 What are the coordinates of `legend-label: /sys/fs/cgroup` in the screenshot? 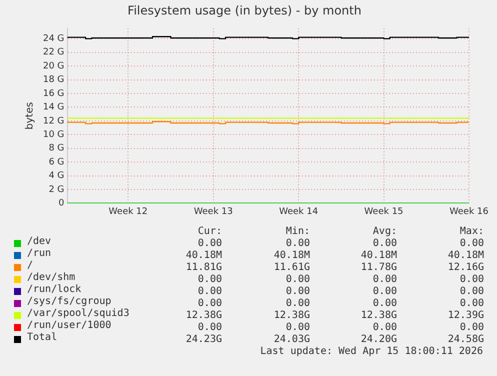 It's located at (69, 302).